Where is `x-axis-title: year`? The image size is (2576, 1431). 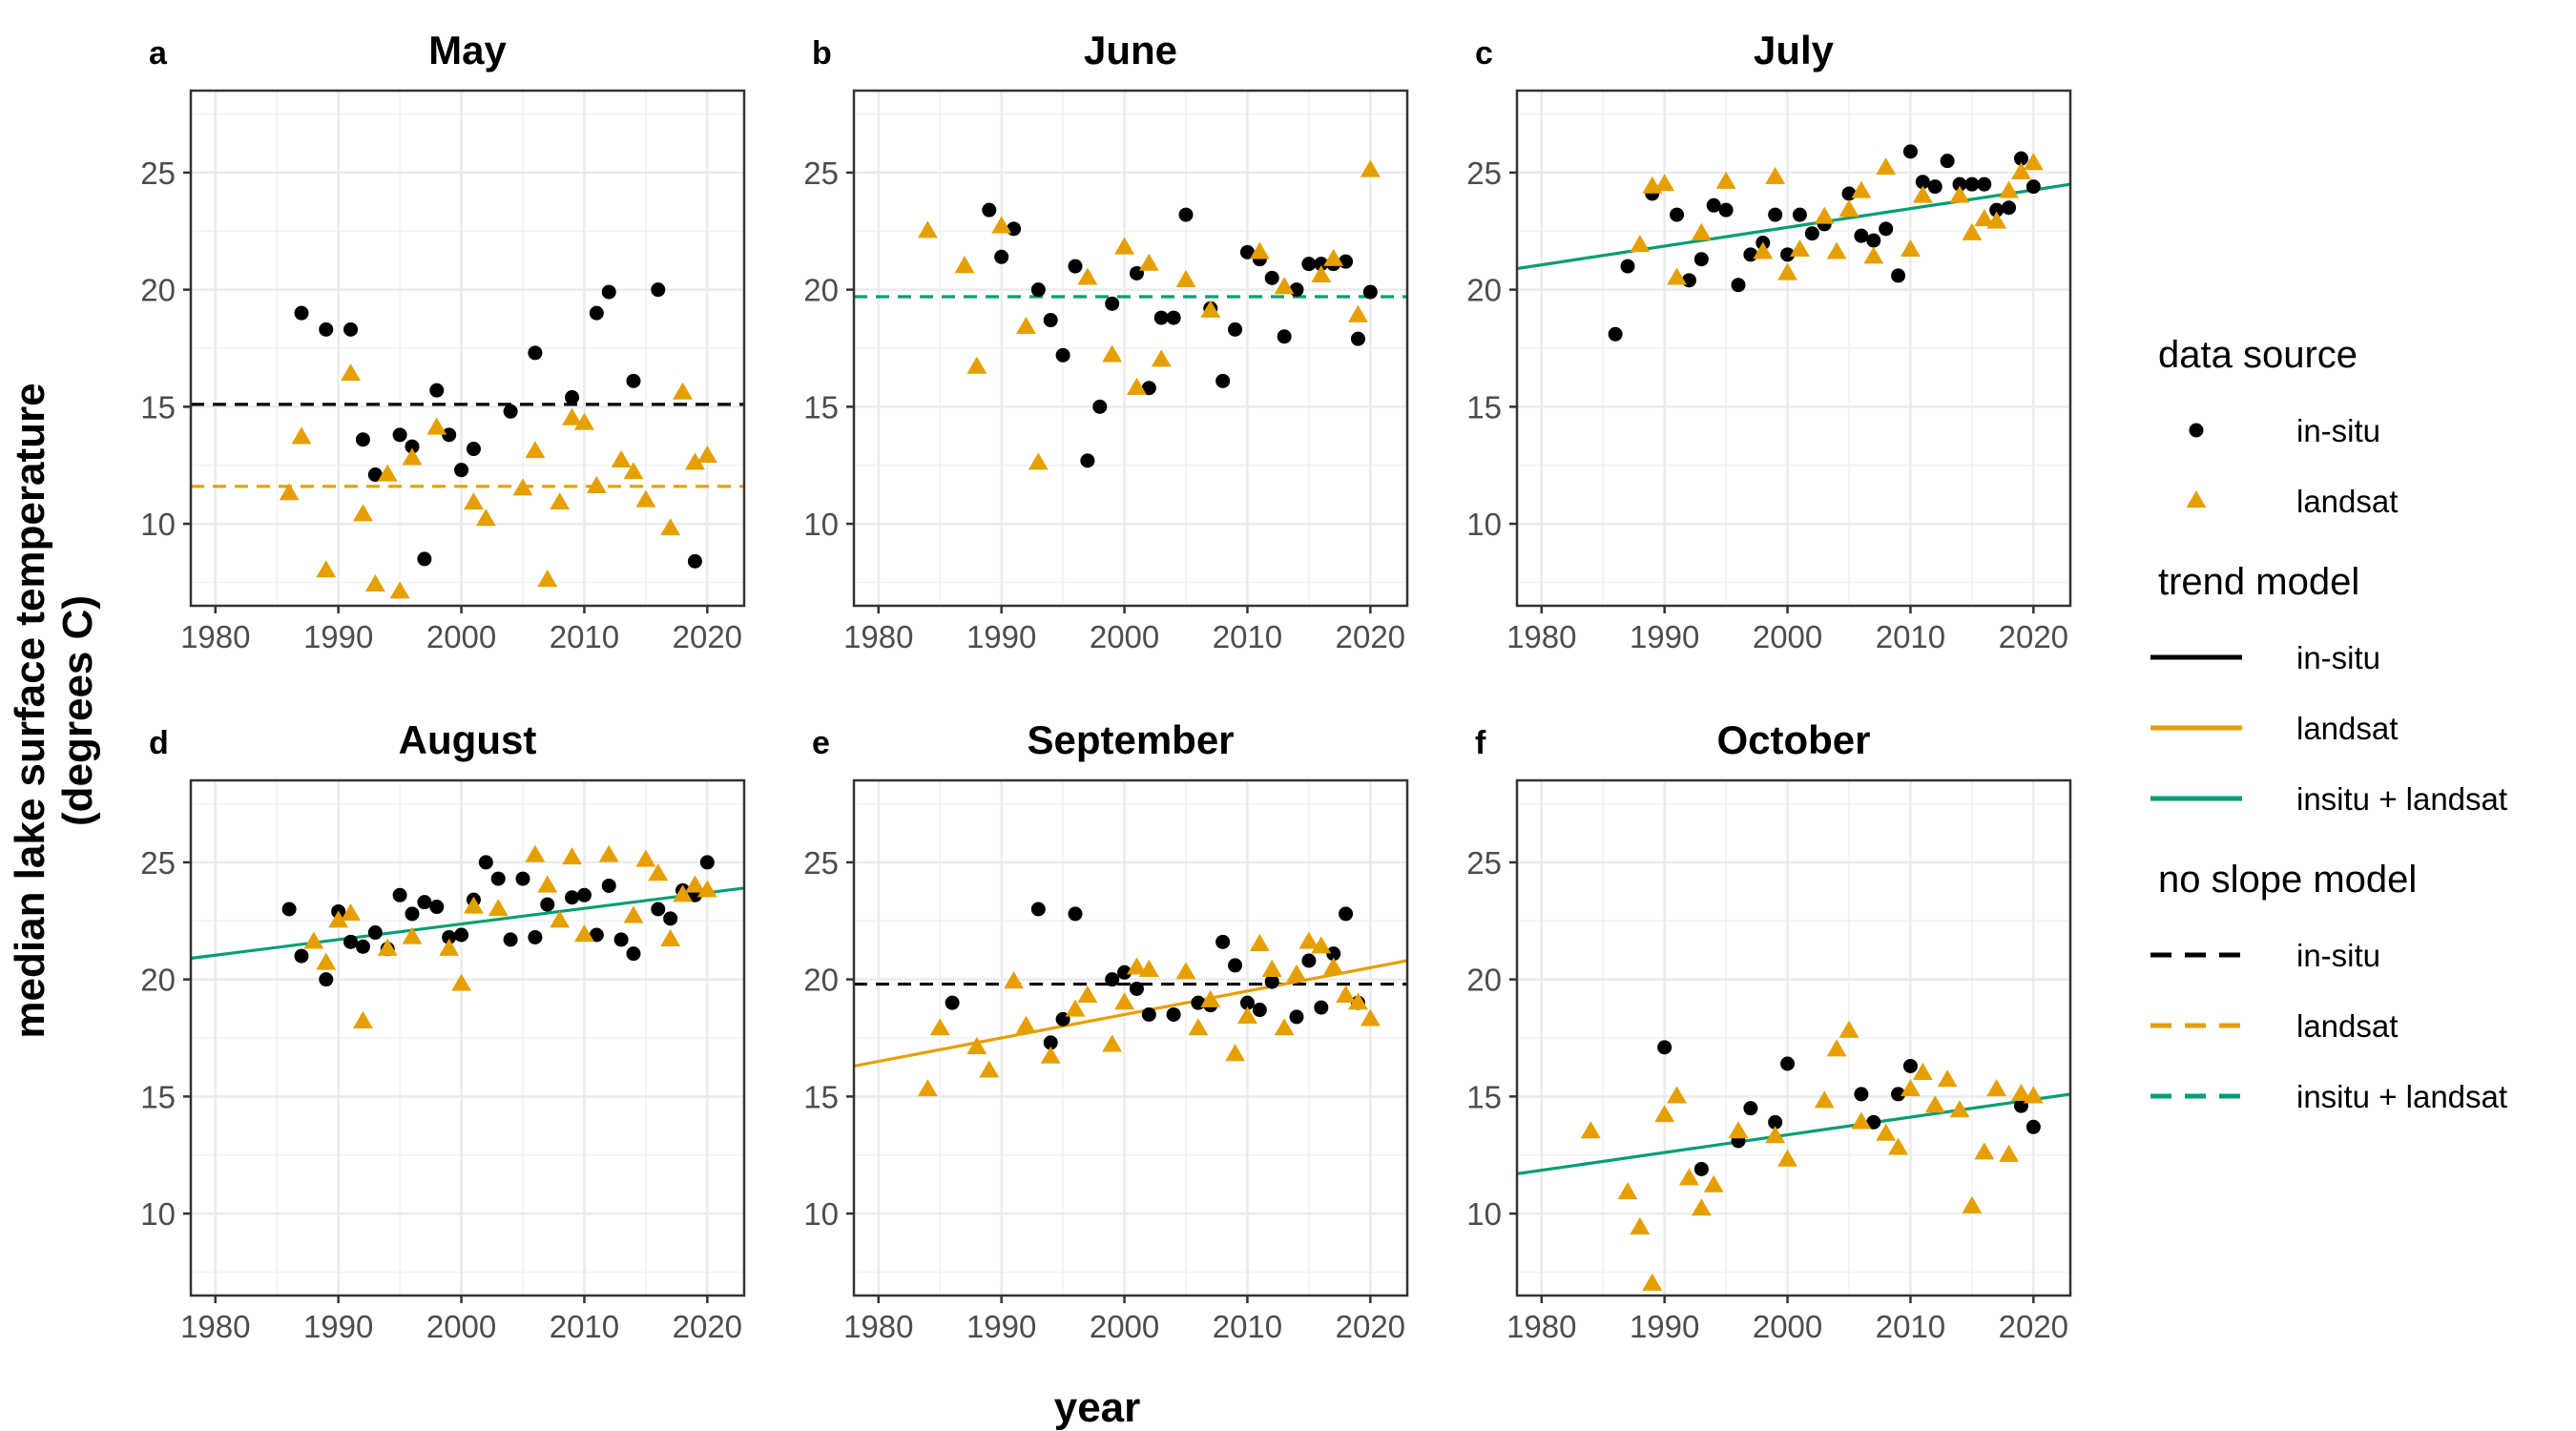 x-axis-title: year is located at coordinates (1097, 1407).